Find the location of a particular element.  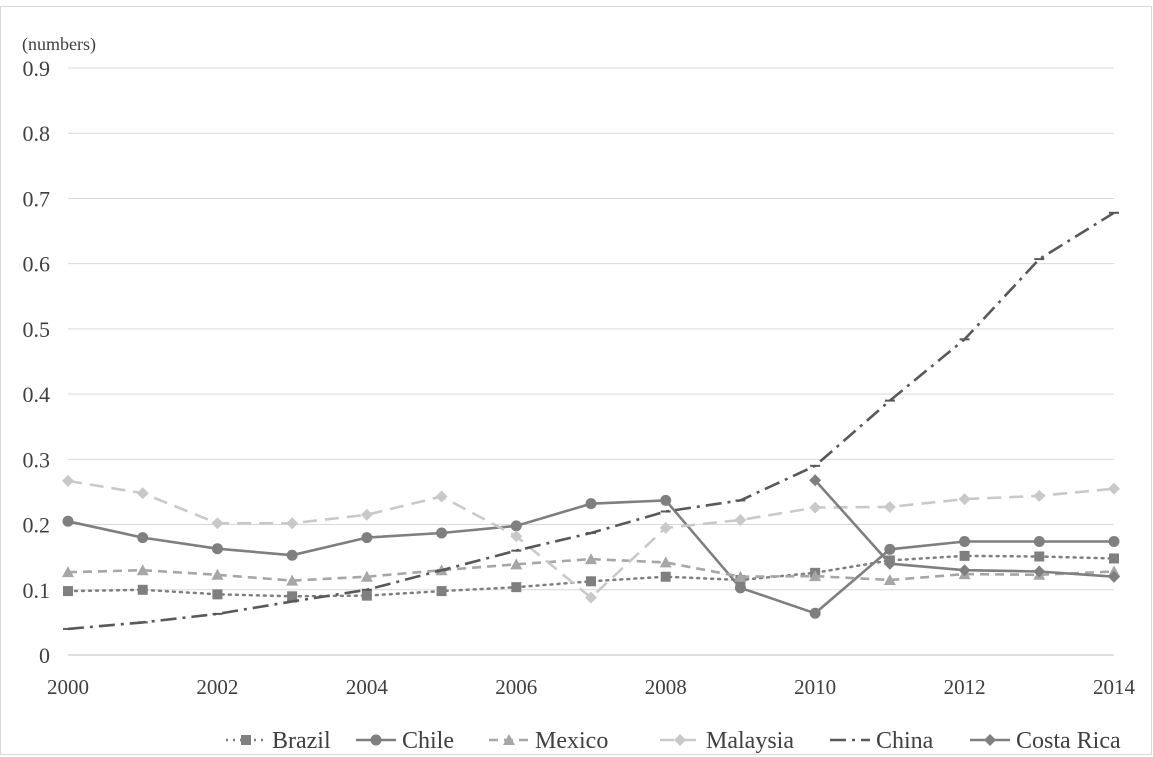

legend-label: China is located at coordinates (905, 741).